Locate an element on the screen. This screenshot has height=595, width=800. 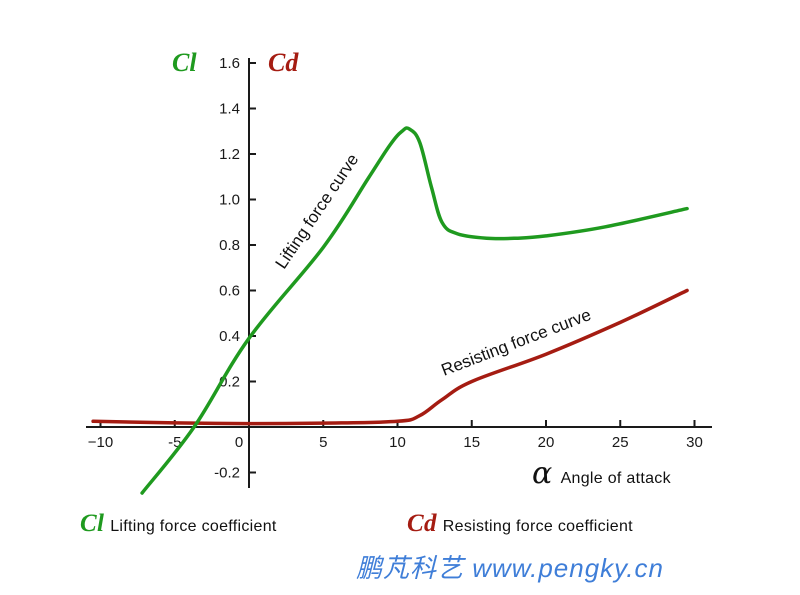
x-tick-label: 0 is located at coordinates (239, 442).